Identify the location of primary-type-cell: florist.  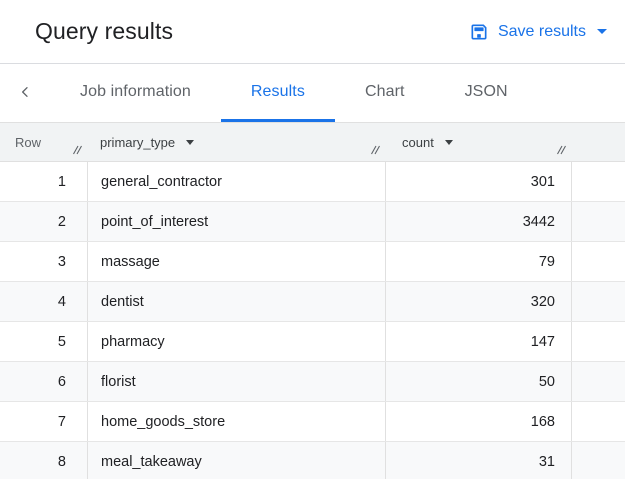
(237, 381).